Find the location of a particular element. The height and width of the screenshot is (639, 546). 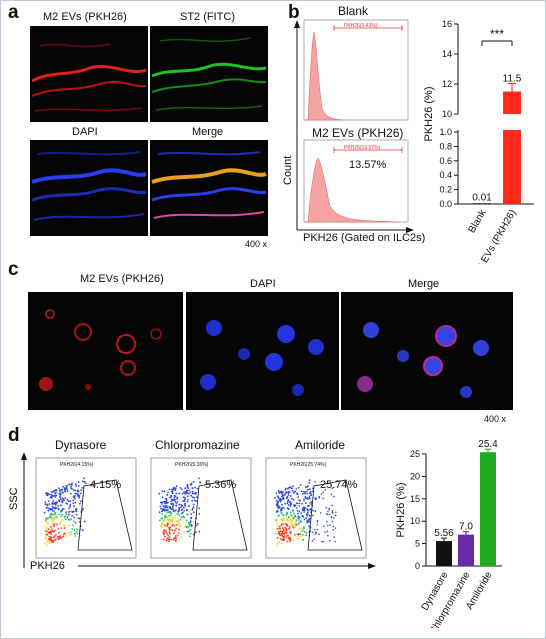

panel-a-magnification: 400 x is located at coordinates (256, 244).